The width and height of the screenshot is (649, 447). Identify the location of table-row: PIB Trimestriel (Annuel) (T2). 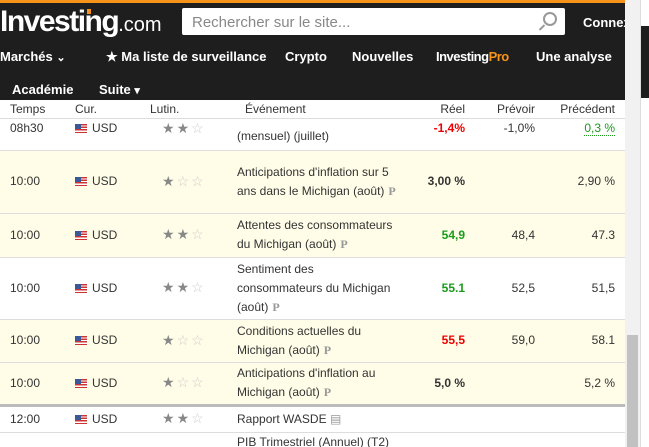
(312, 439).